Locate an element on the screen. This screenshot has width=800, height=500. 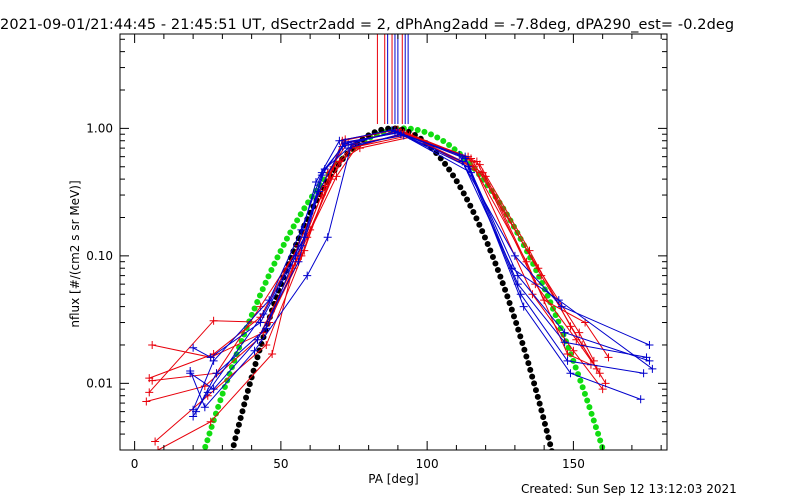
y-axis-label: nflux [#/(cm2 s sr MeV)] is located at coordinates (75, 253).